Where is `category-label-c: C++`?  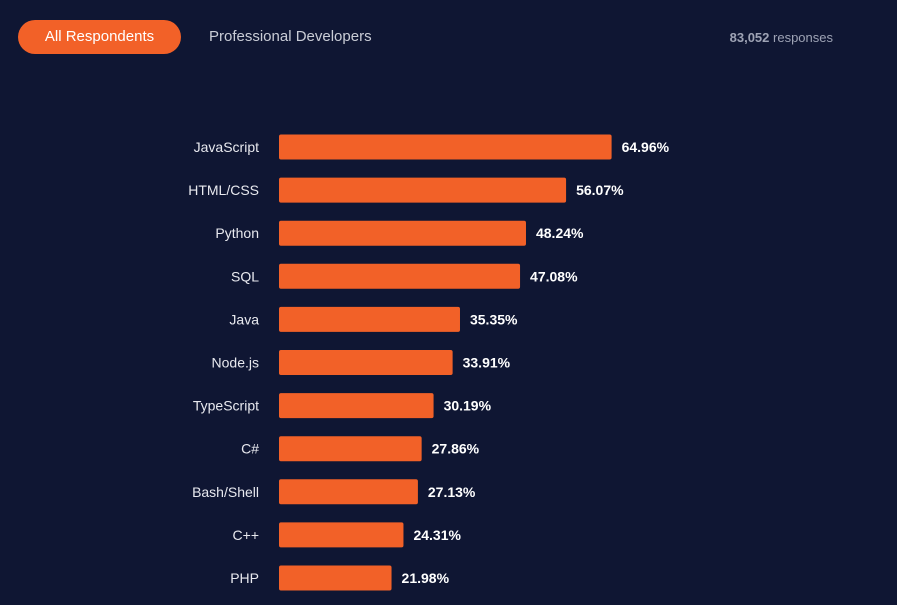 category-label-c: C++ is located at coordinates (246, 535).